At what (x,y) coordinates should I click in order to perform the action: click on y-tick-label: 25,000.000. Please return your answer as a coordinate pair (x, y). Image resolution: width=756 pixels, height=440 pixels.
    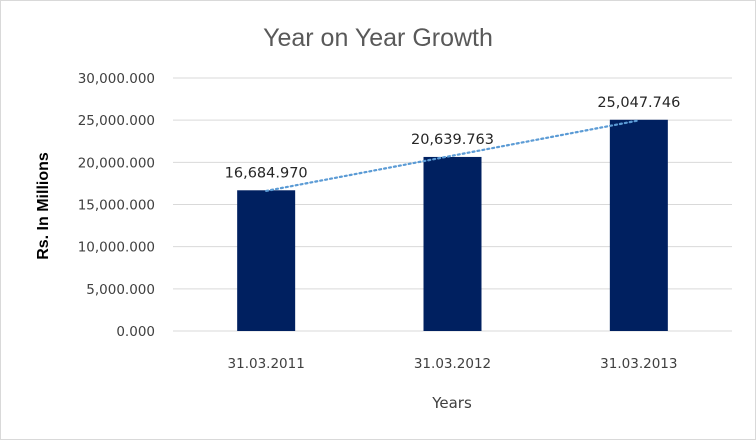
    Looking at the image, I should click on (116, 121).